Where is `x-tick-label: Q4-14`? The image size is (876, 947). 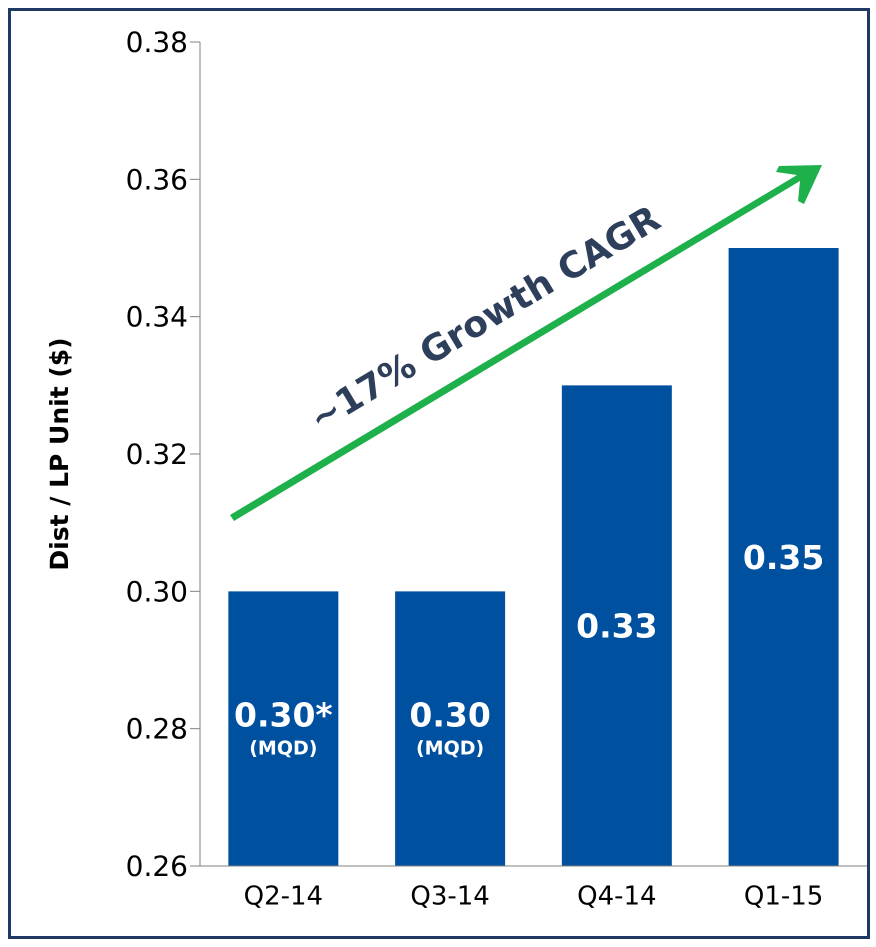
x-tick-label: Q4-14 is located at coordinates (617, 896).